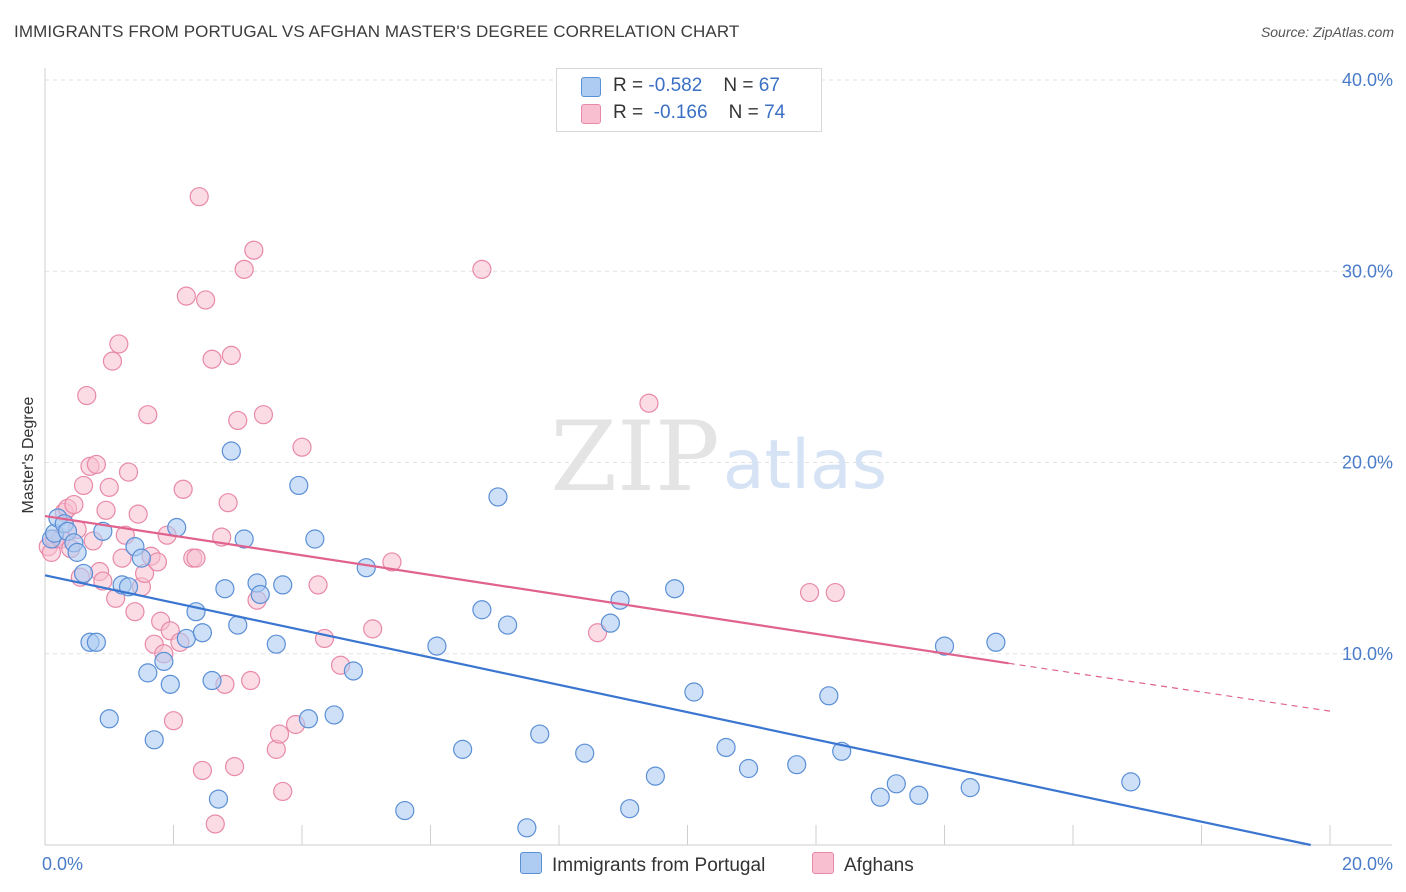 The image size is (1406, 892). I want to click on bottom-legend-label-afghans: Afghans, so click(879, 865).